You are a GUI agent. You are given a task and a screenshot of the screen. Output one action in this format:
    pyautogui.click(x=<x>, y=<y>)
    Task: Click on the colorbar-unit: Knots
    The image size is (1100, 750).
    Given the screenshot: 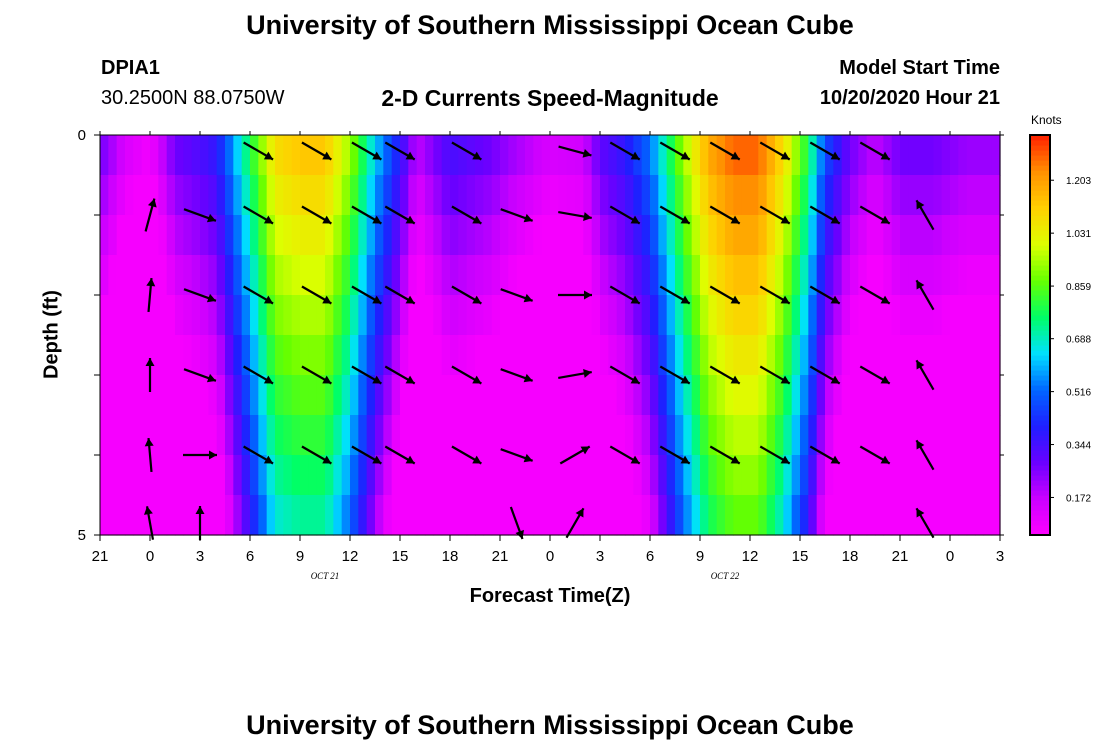 What is the action you would take?
    pyautogui.click(x=1046, y=120)
    